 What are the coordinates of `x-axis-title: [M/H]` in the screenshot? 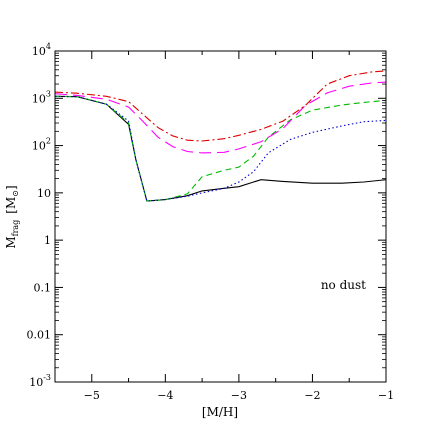 It's located at (220, 412).